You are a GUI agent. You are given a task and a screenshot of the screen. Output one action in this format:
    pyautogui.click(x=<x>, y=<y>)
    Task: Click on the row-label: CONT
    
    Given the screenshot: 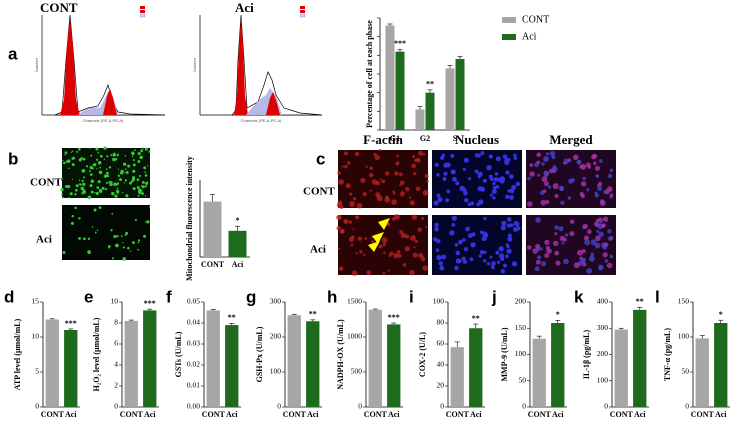 What is the action you would take?
    pyautogui.click(x=46, y=183)
    